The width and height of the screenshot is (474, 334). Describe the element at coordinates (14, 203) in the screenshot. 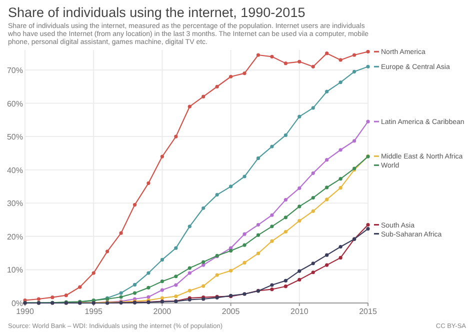

I see `y-tick-label: 30%` at that location.